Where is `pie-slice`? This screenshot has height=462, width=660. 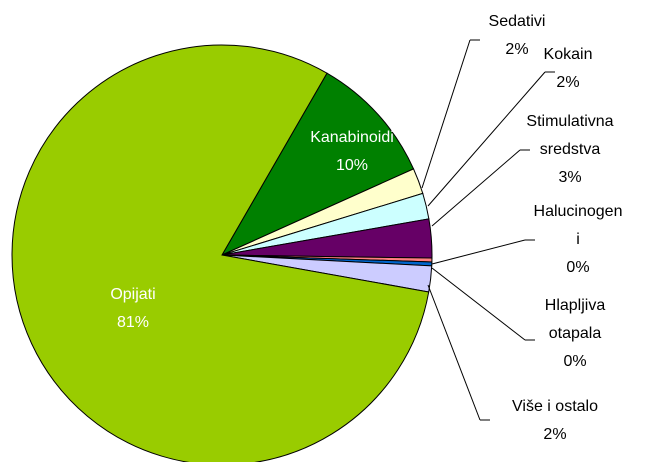
pie-slice is located at coordinates (317, 164).